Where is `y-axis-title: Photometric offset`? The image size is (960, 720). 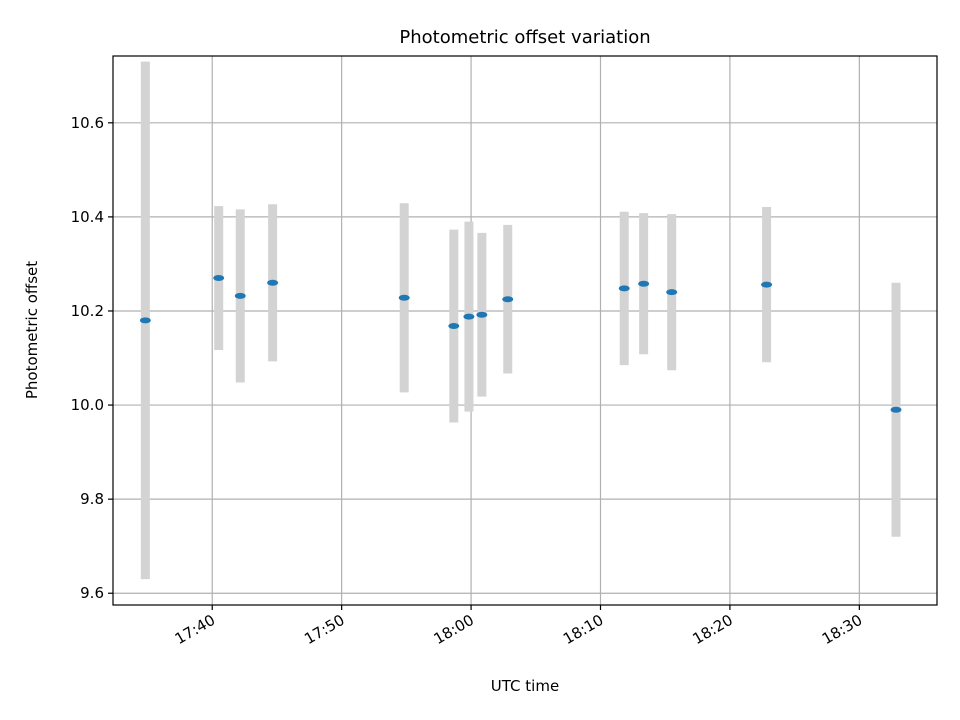
y-axis-title: Photometric offset is located at coordinates (32, 330).